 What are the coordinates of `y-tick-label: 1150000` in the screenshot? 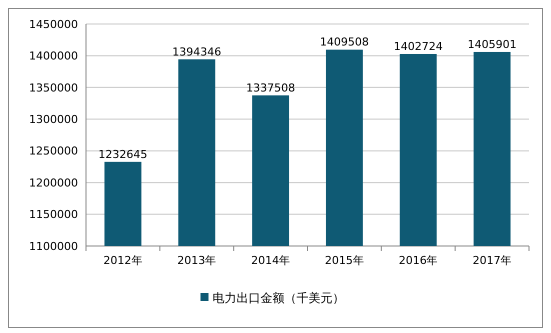 It's located at (53, 215).